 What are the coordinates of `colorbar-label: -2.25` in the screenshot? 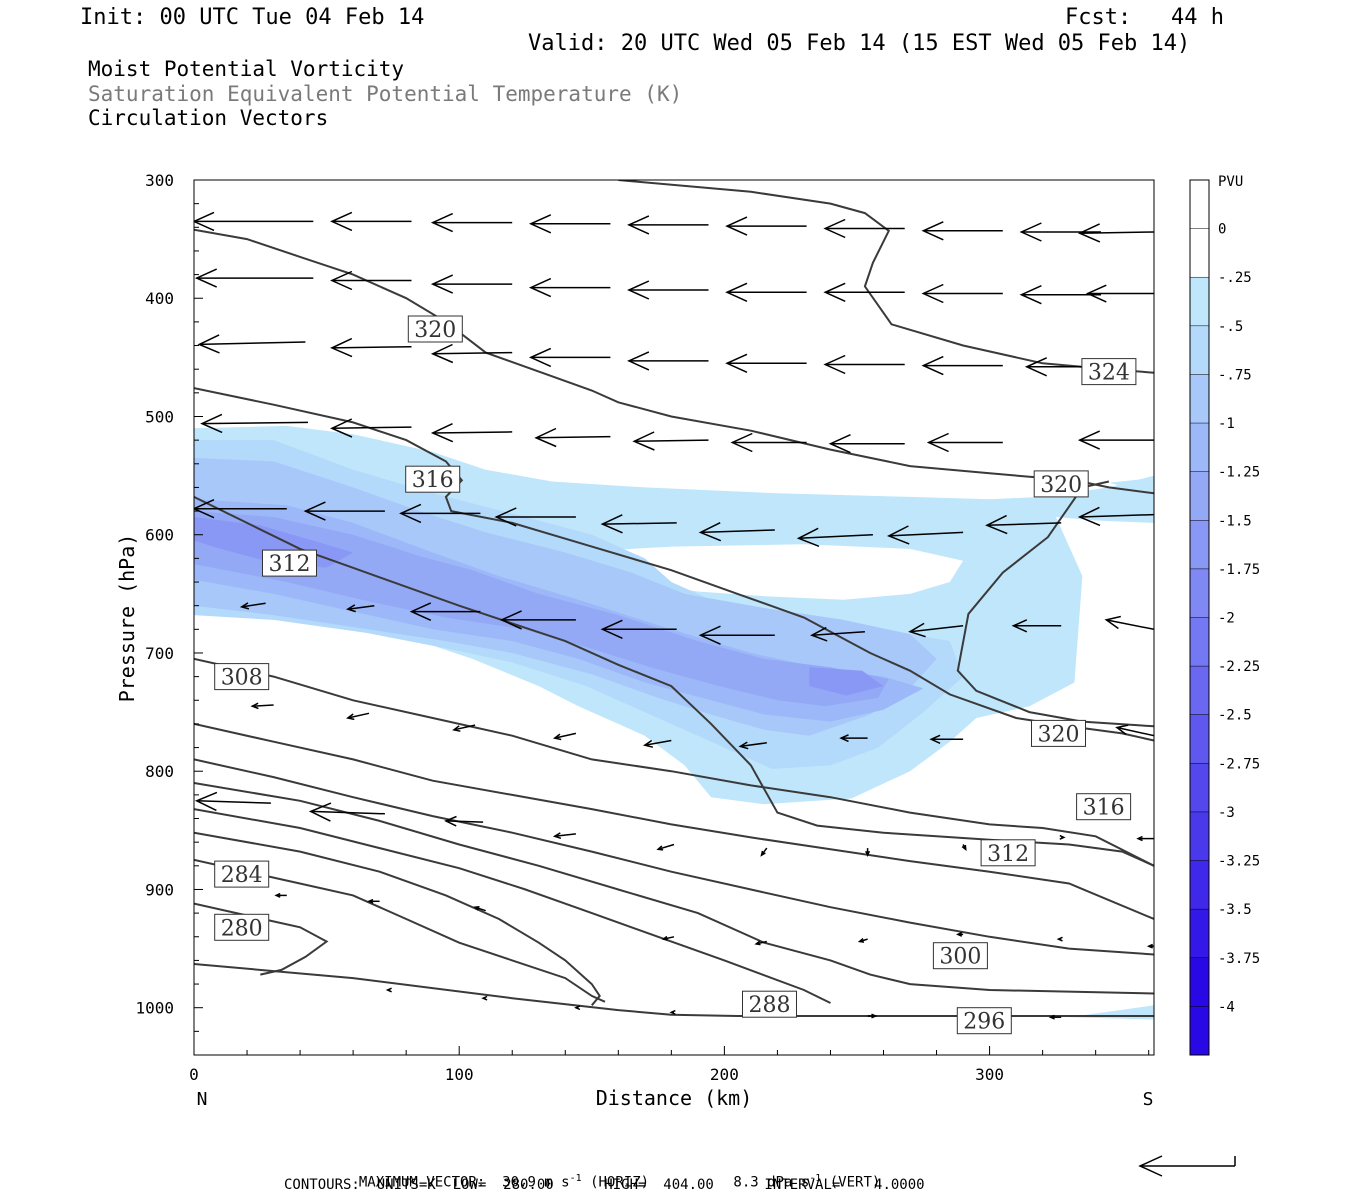 It's located at (1239, 667).